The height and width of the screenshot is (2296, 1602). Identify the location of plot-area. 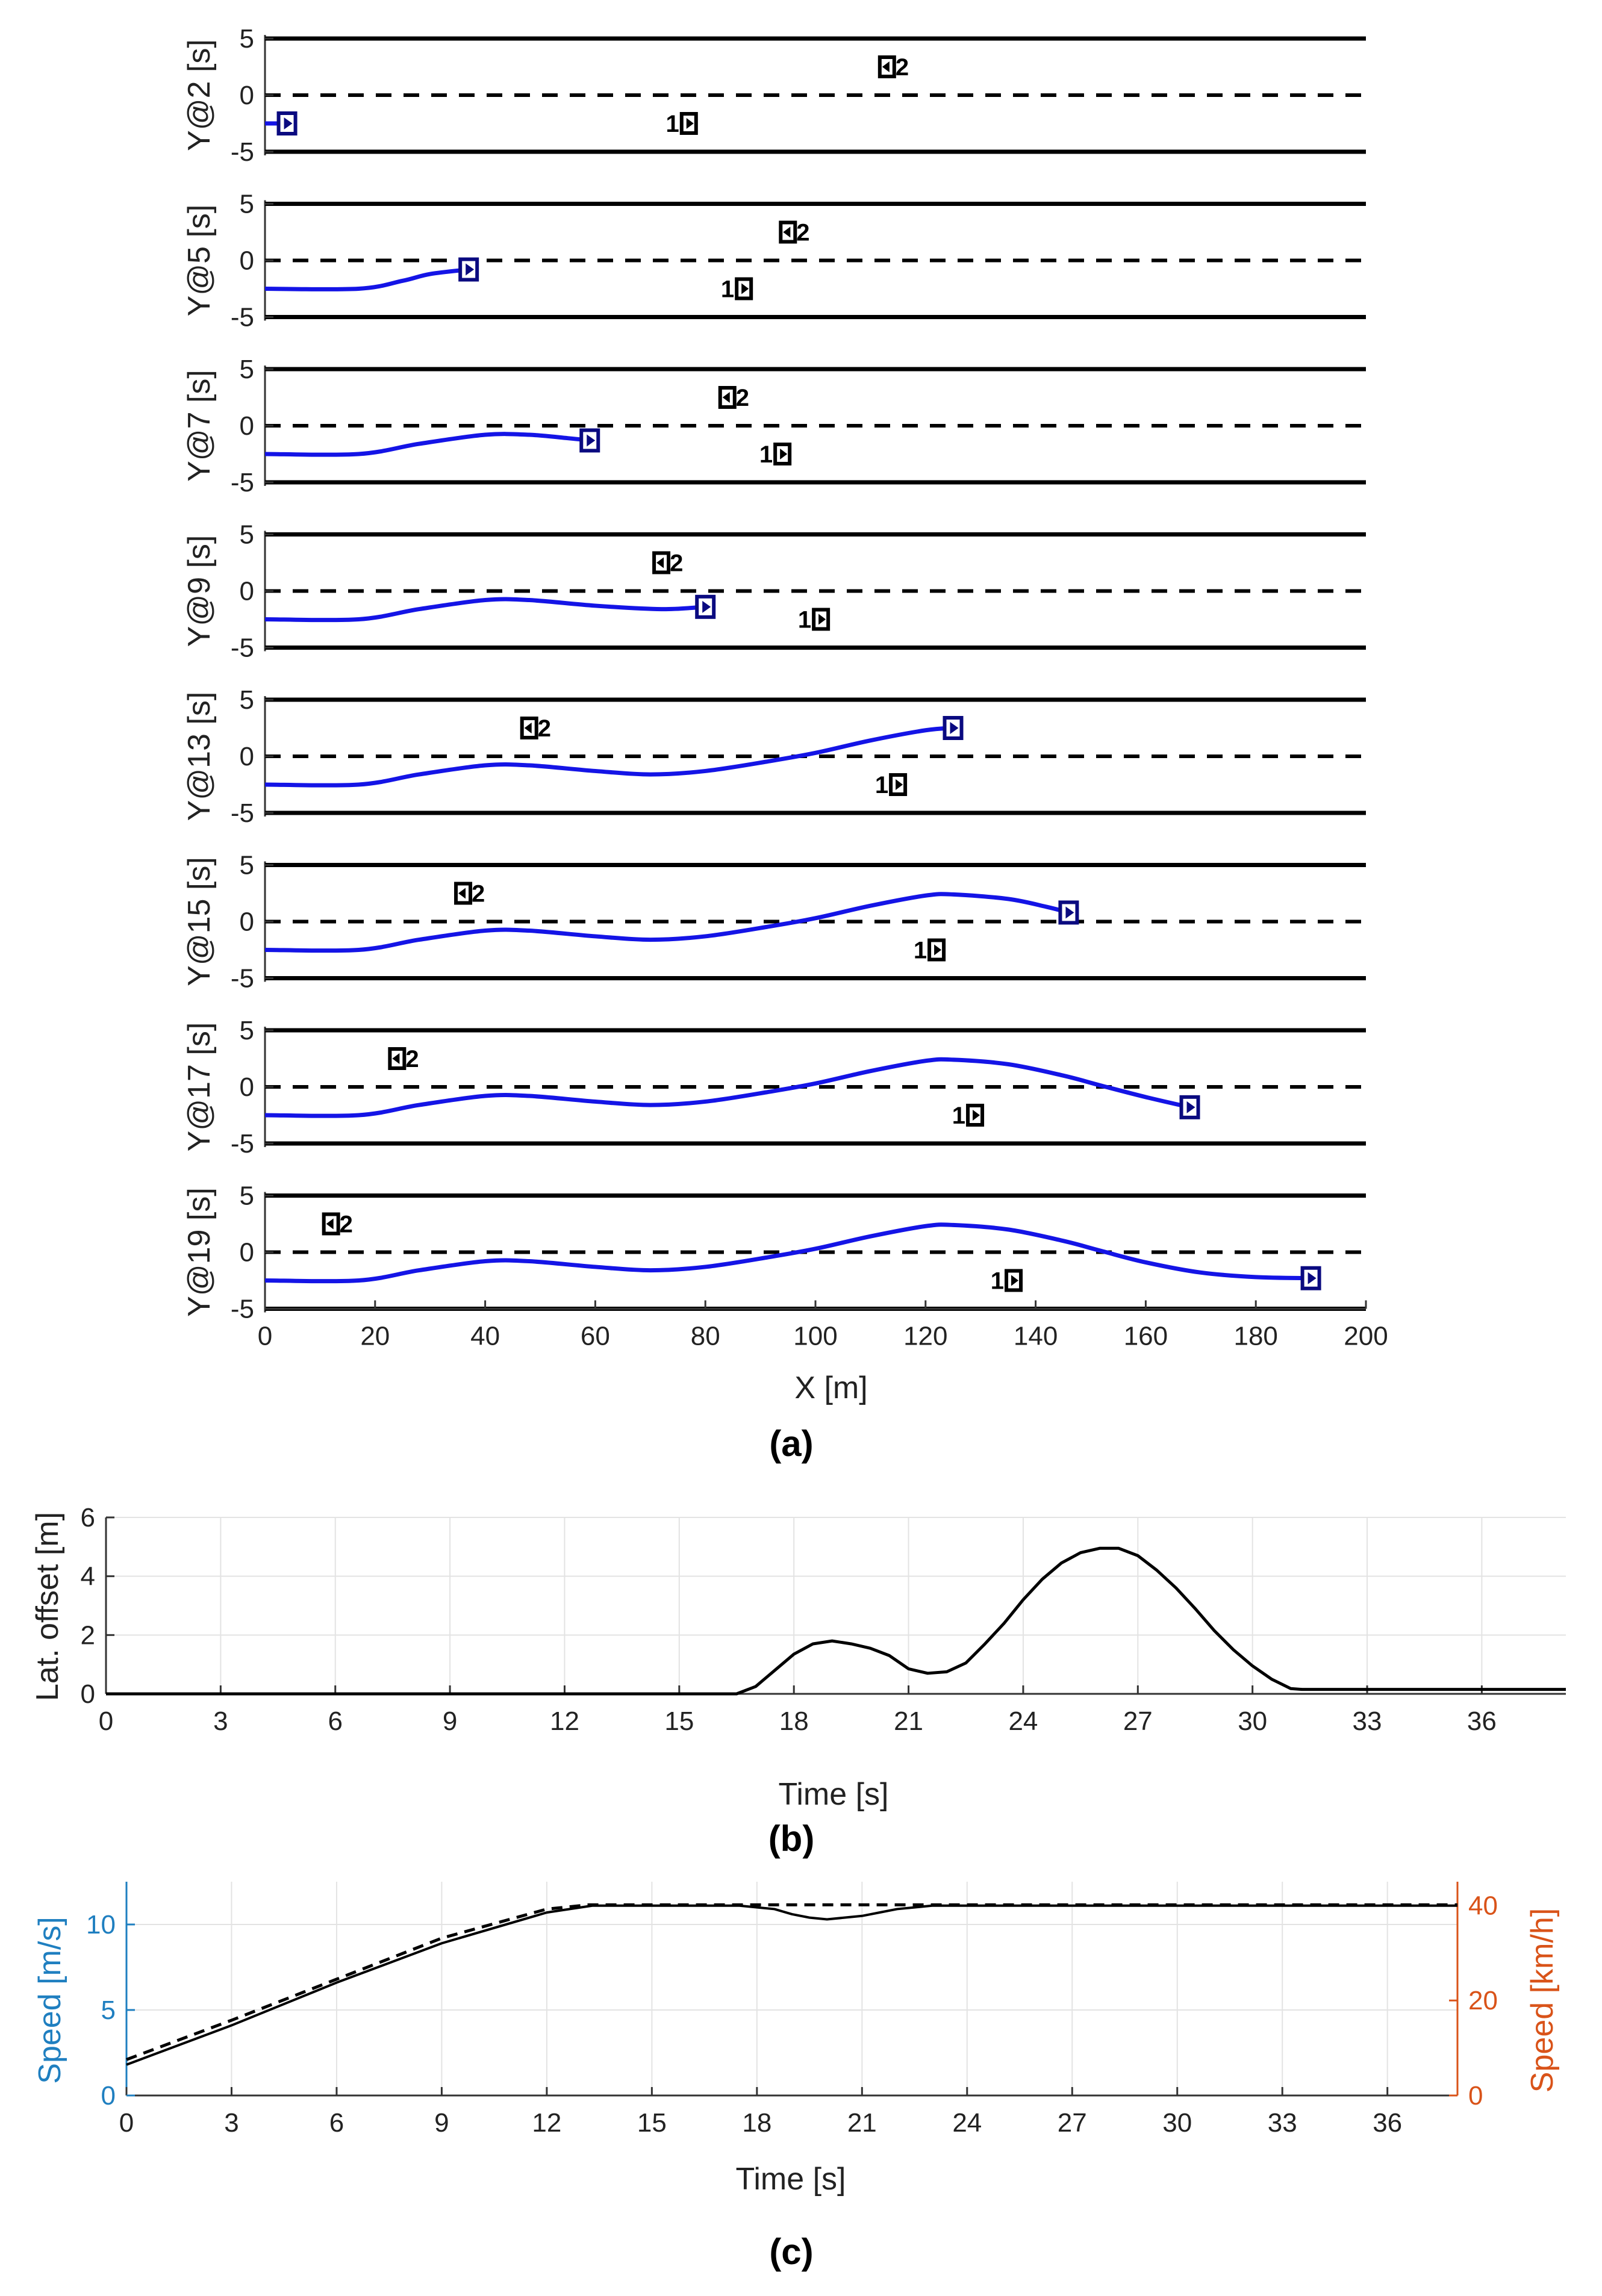
(792, 1989).